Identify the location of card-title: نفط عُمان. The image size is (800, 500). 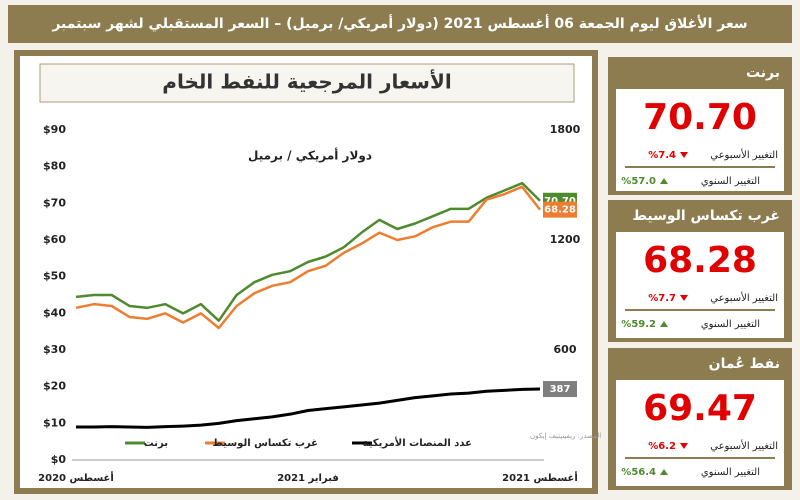
(744, 364).